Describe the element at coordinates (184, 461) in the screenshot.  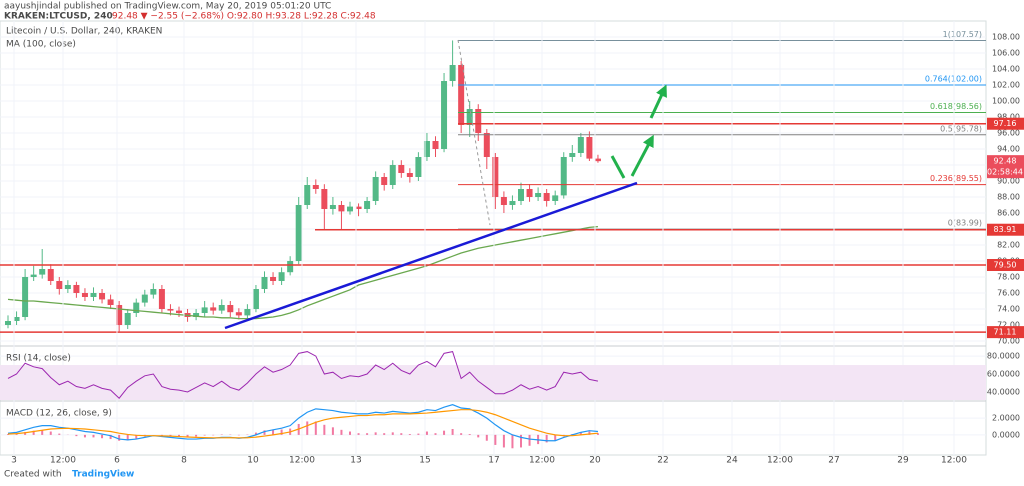
I see `x-tick-label: 8` at that location.